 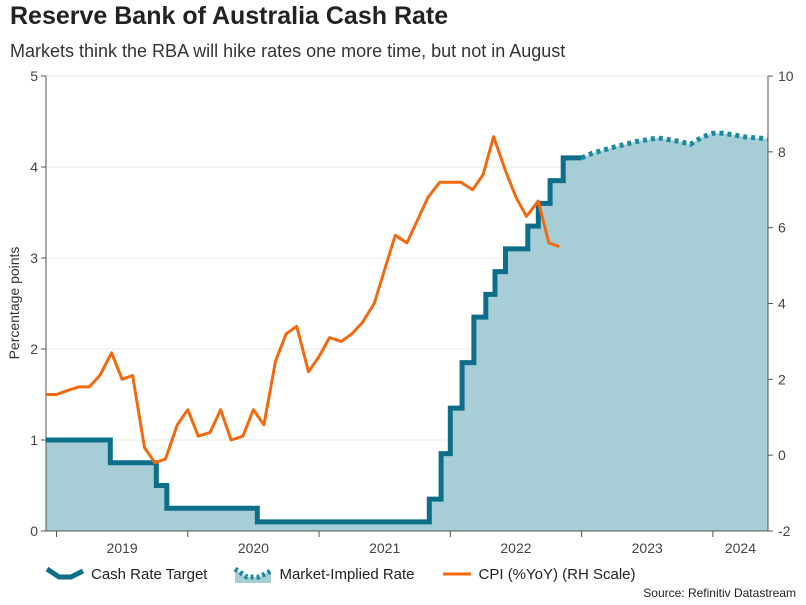 What do you see at coordinates (34, 349) in the screenshot?
I see `y-tick-label: 2` at bounding box center [34, 349].